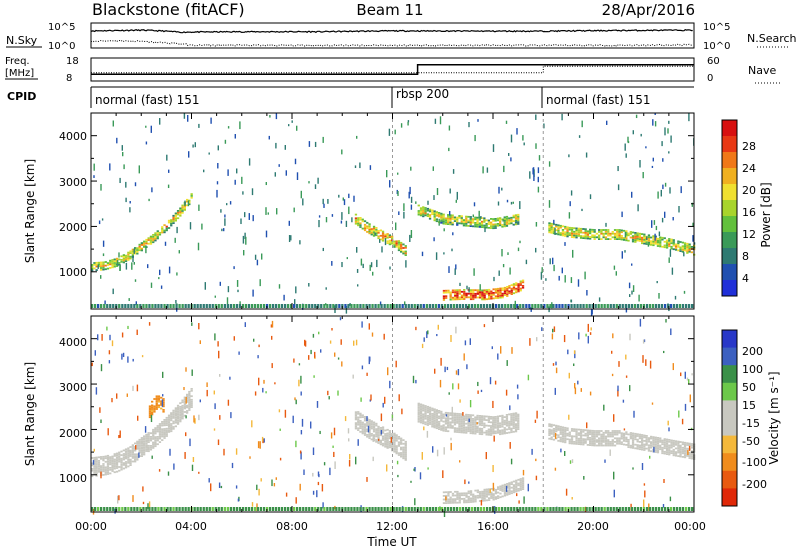 The width and height of the screenshot is (800, 554). Describe the element at coordinates (598, 100) in the screenshot. I see `cpid-segment-3: normal (fast) 151` at that location.